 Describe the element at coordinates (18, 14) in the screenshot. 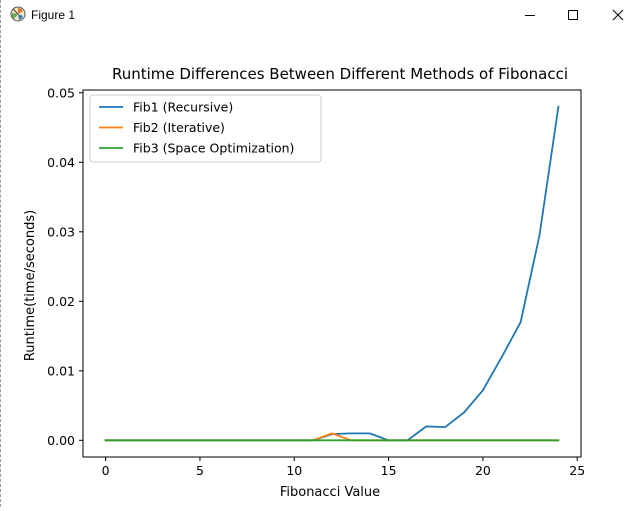

I see `matplotlib-icon` at that location.